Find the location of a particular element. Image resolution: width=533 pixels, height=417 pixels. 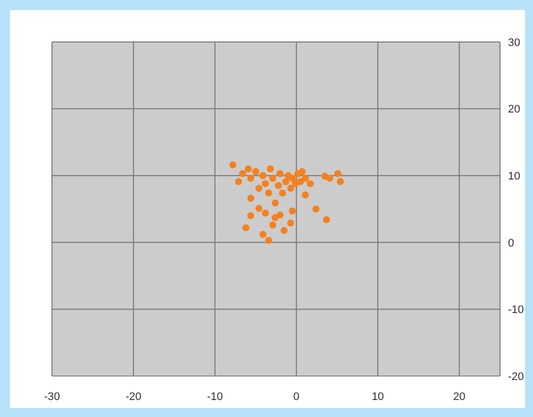

y-tick-label: 10 is located at coordinates (514, 176).